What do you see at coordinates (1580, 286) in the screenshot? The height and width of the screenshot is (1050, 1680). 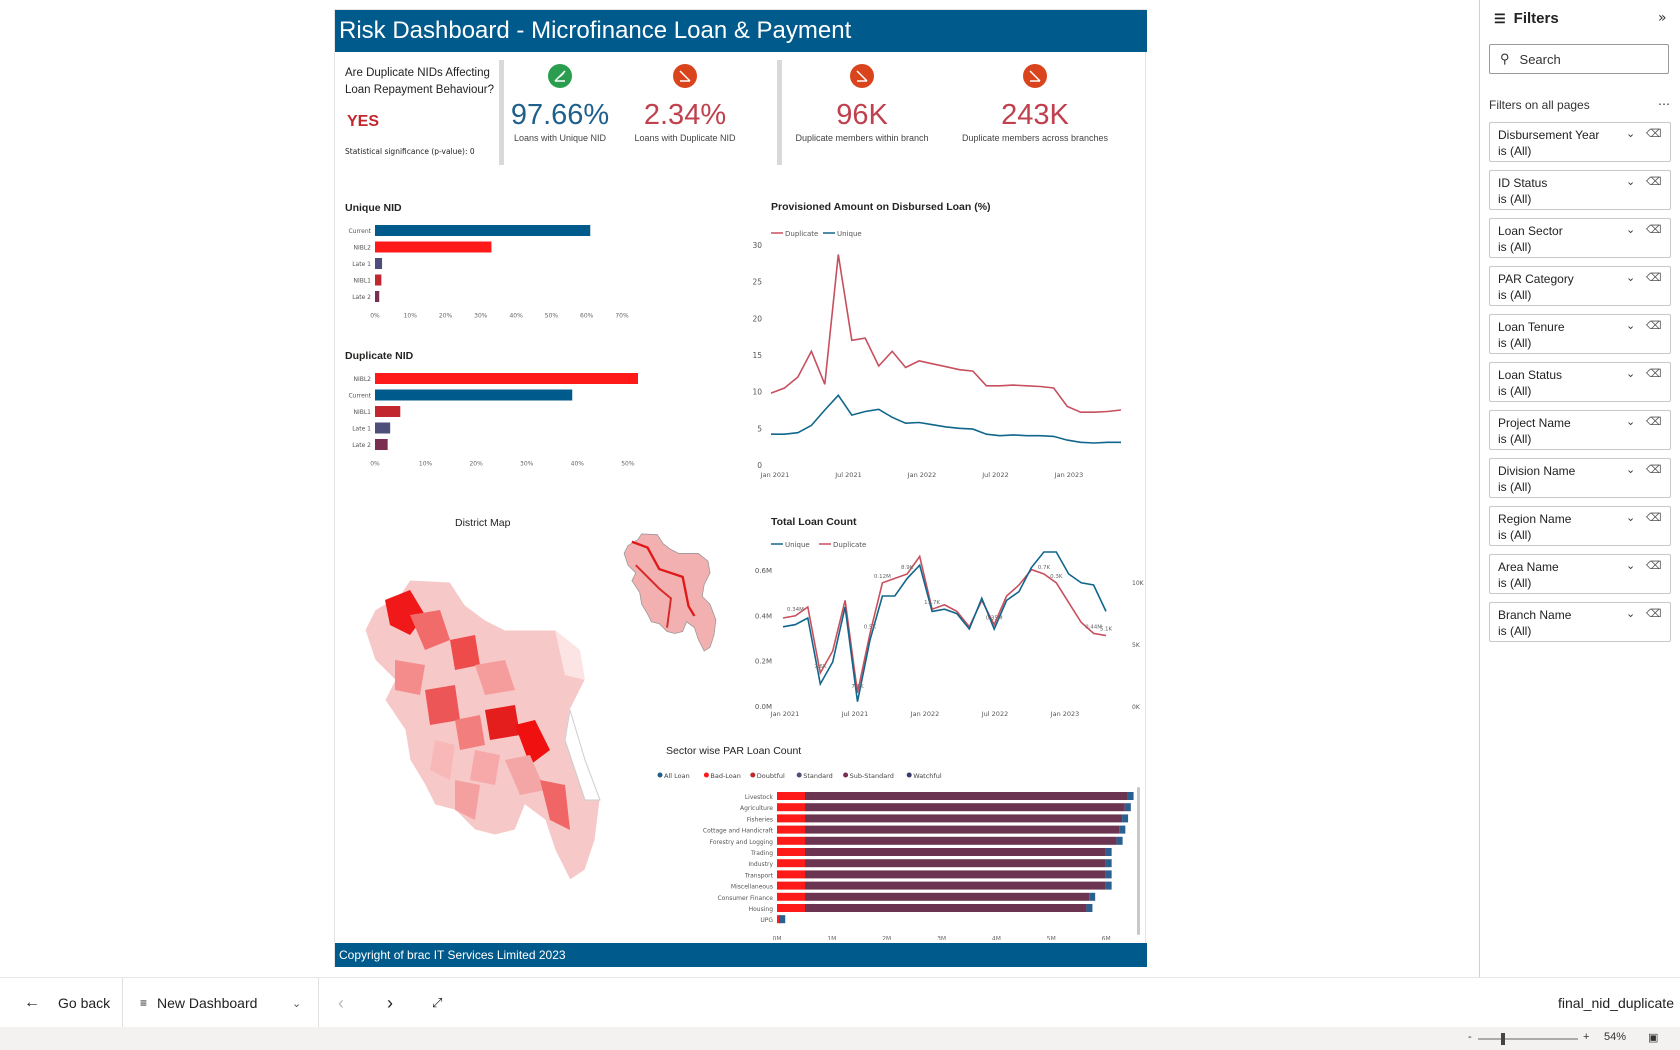 I see `filter-card-par-category: PAR Category is (All) ⌄ ⌫` at bounding box center [1580, 286].